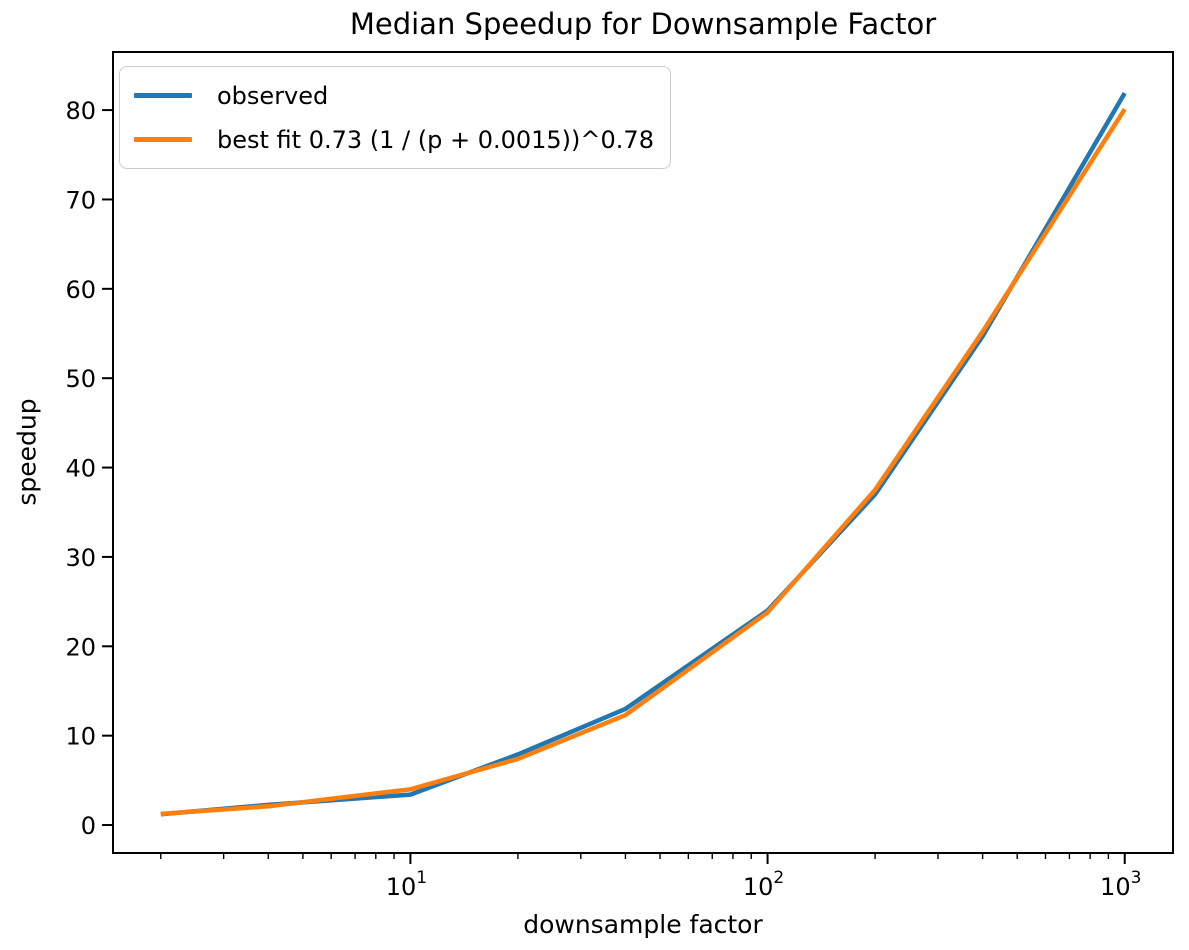  Describe the element at coordinates (1120, 884) in the screenshot. I see `x-tick-label: 10³` at that location.